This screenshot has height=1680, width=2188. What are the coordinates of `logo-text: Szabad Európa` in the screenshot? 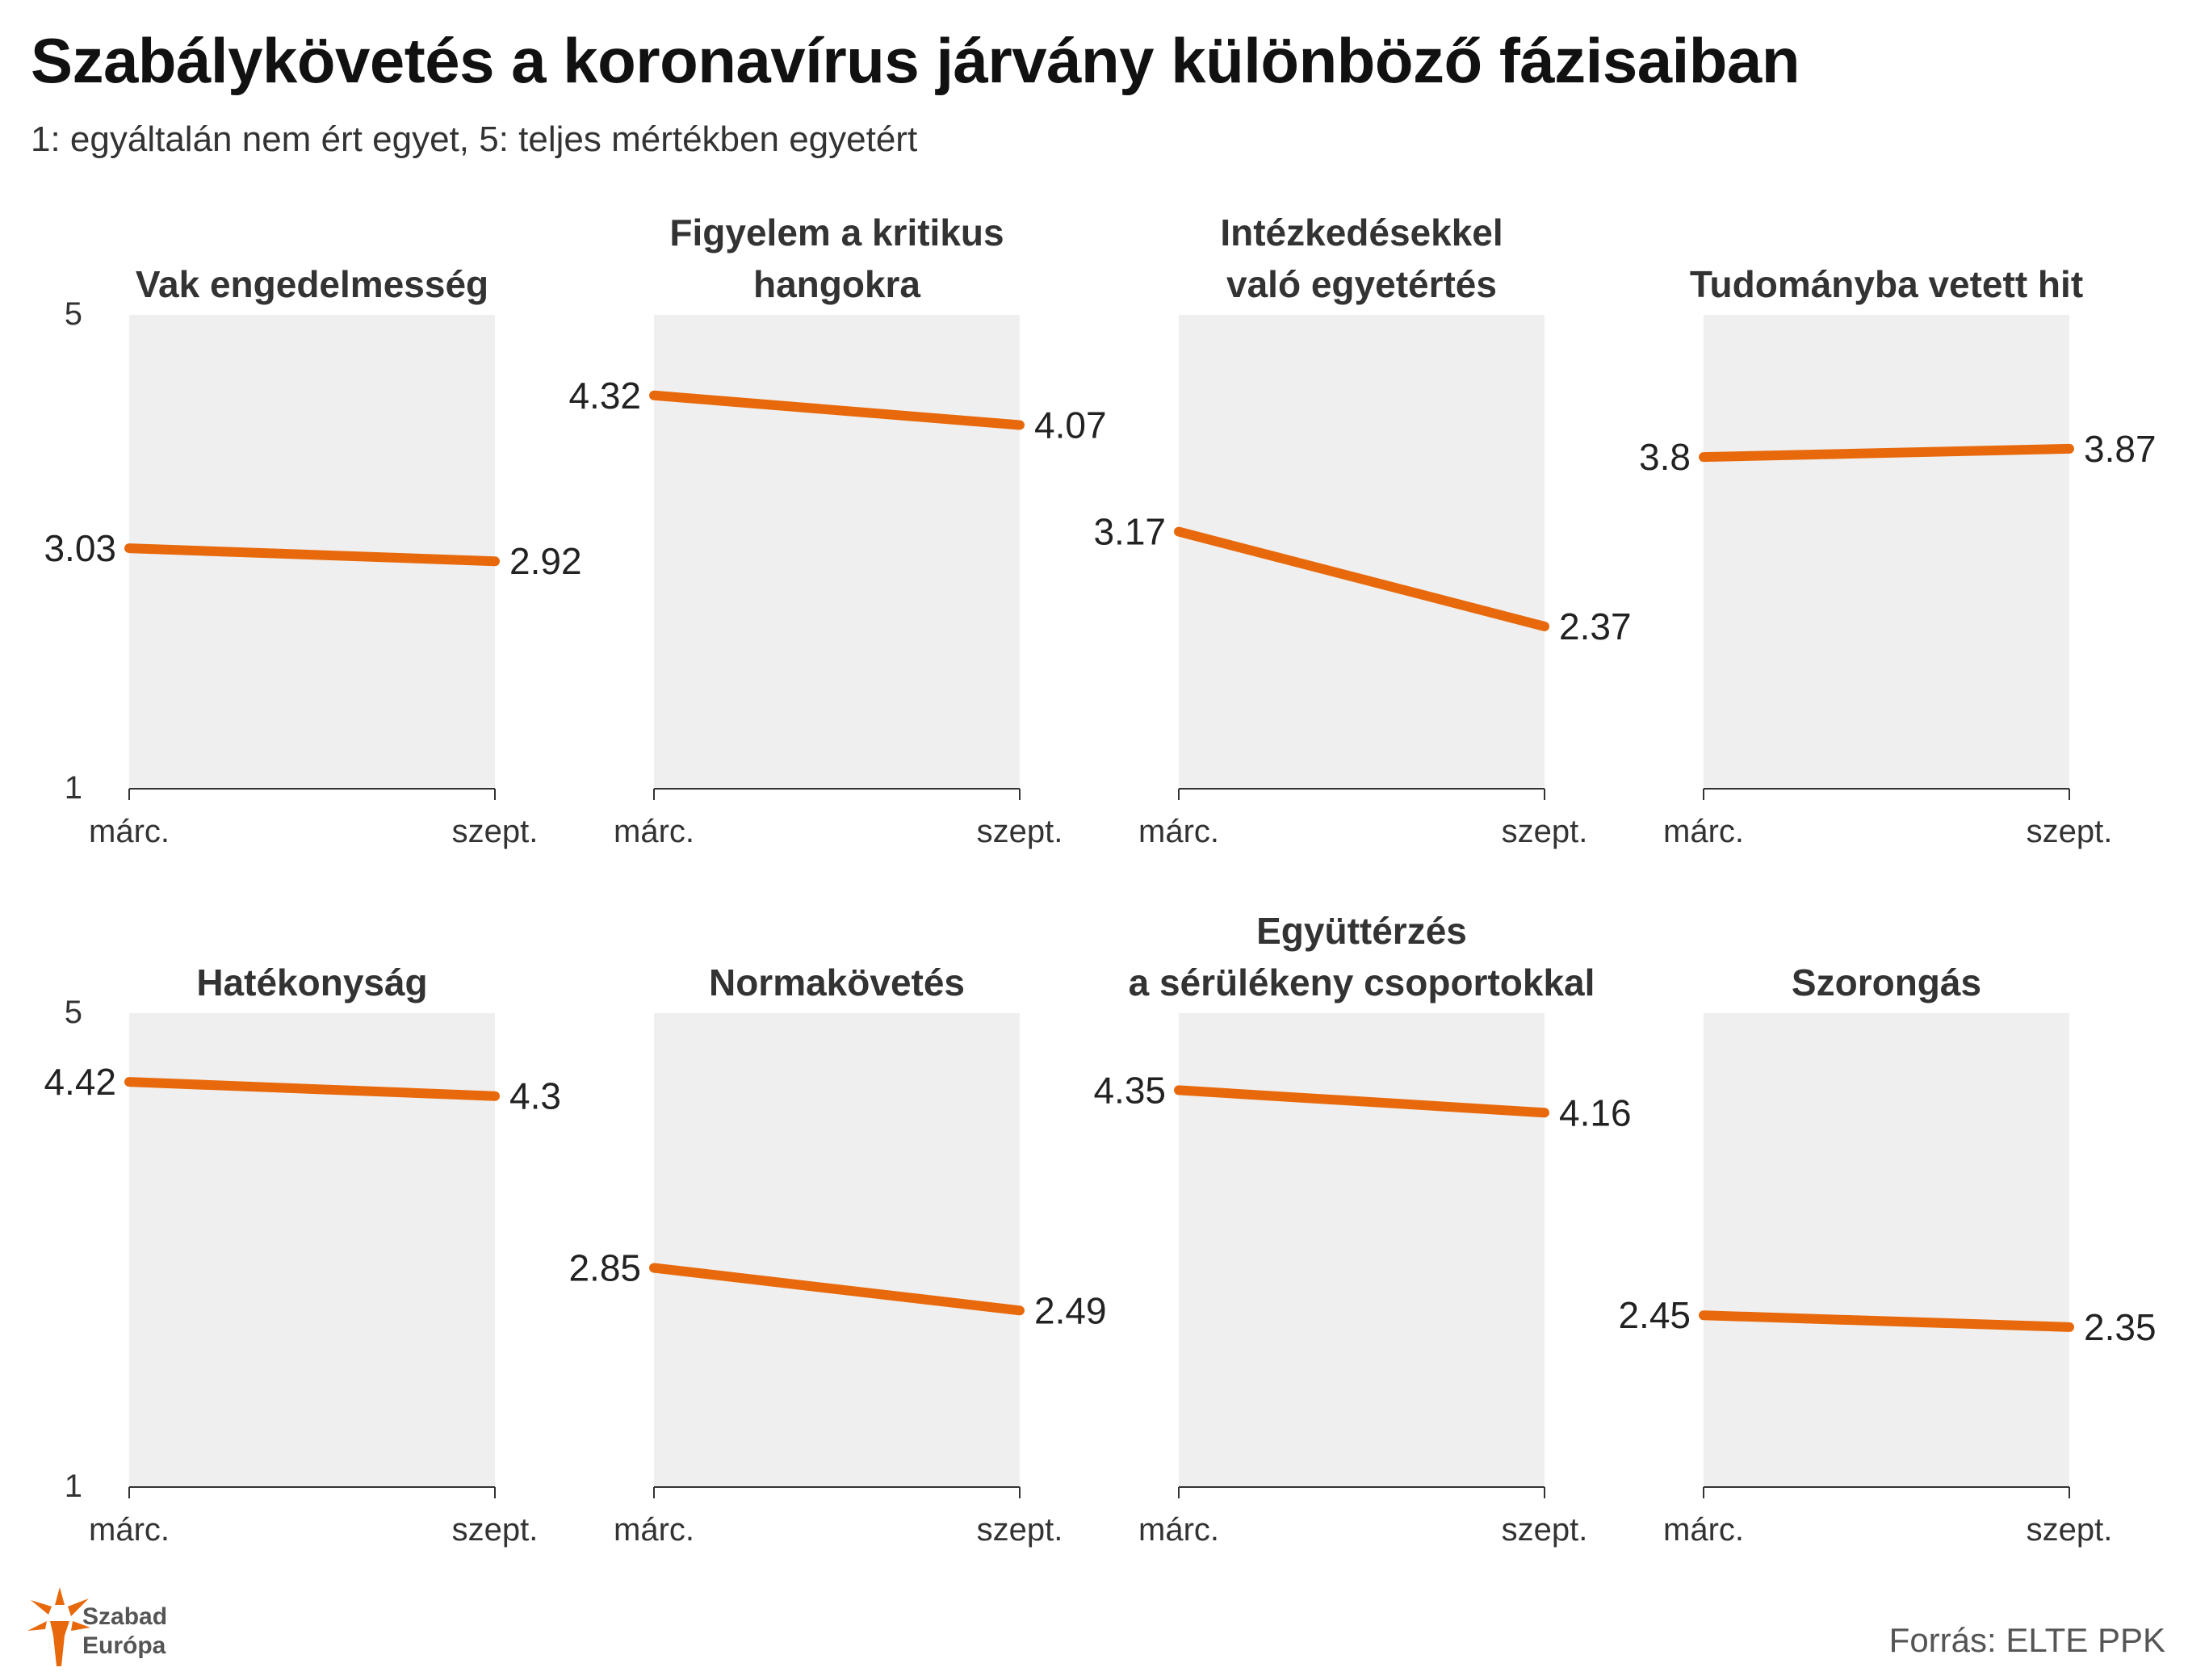 It's located at (124, 1631).